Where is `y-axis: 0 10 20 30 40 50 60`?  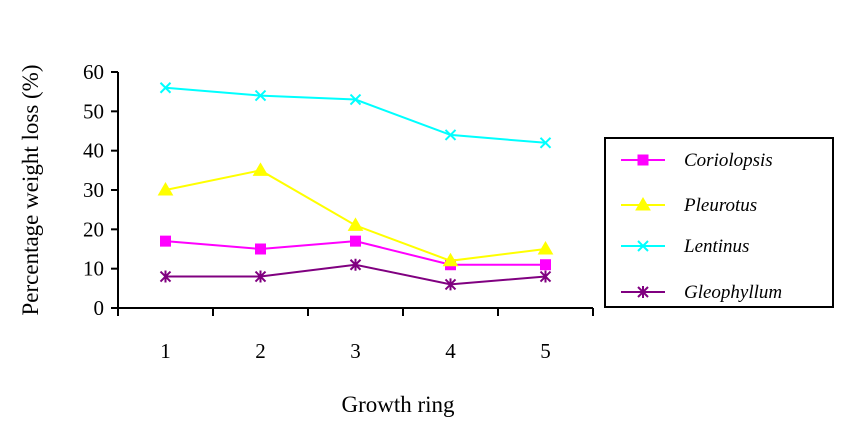 y-axis: 0 10 20 30 40 50 60 is located at coordinates (101, 190).